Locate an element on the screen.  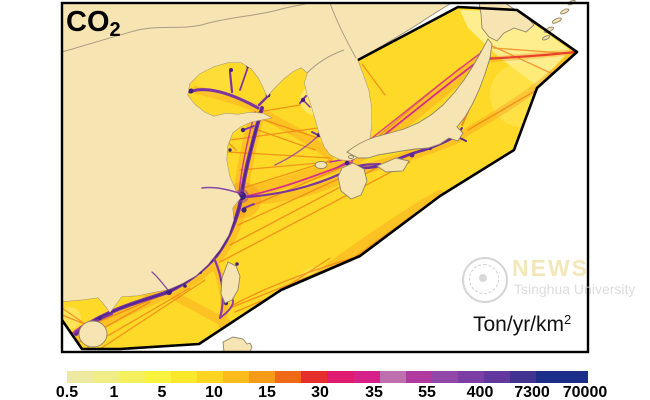
unit-label: Ton/yr/km2 is located at coordinates (522, 324).